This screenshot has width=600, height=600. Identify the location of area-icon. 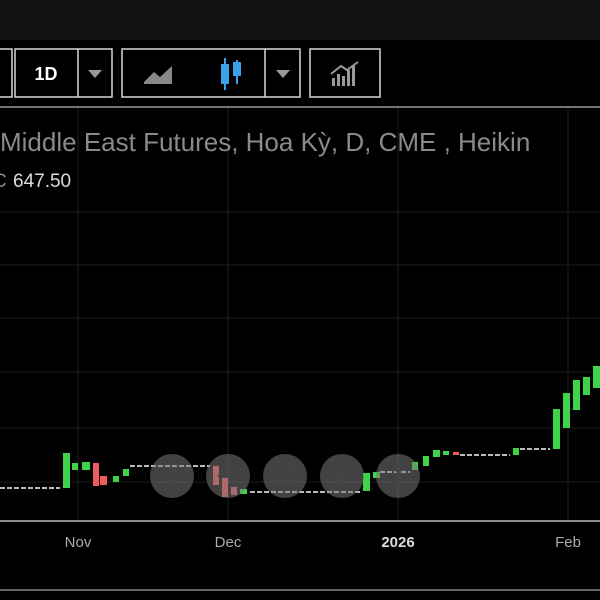
(158, 75).